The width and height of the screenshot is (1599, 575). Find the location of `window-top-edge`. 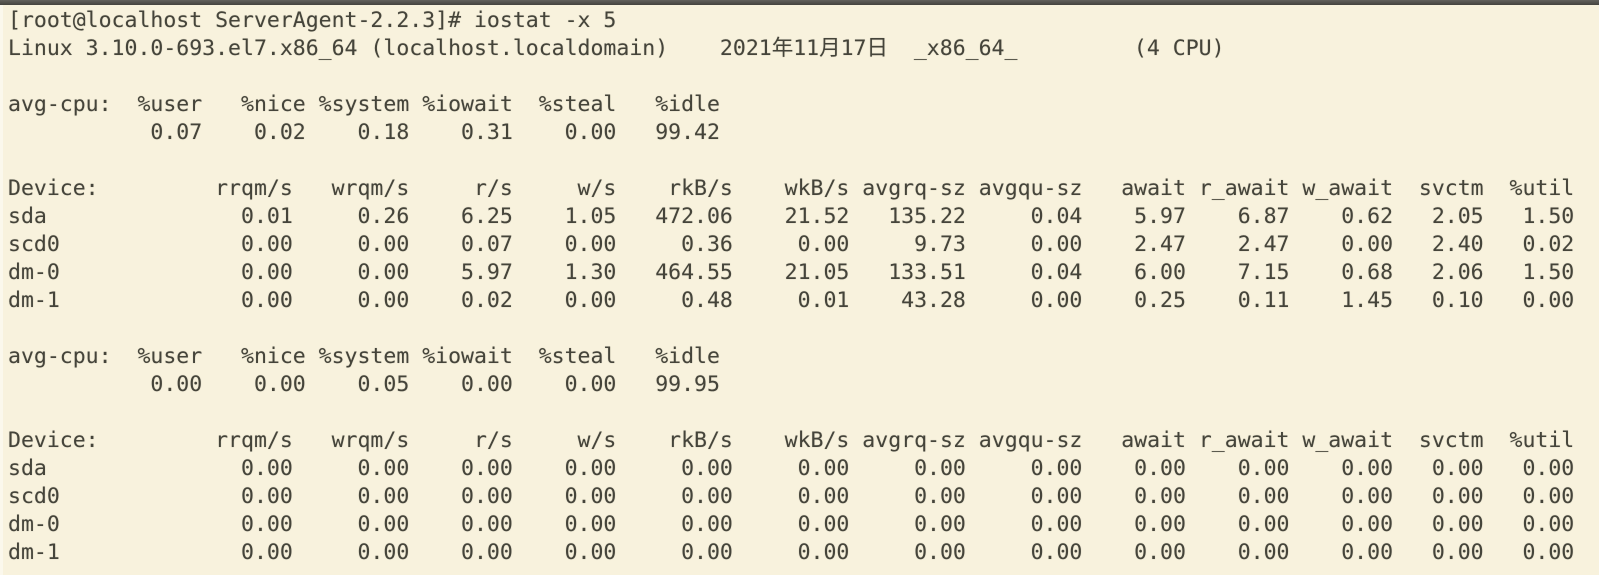

window-top-edge is located at coordinates (799, 2).